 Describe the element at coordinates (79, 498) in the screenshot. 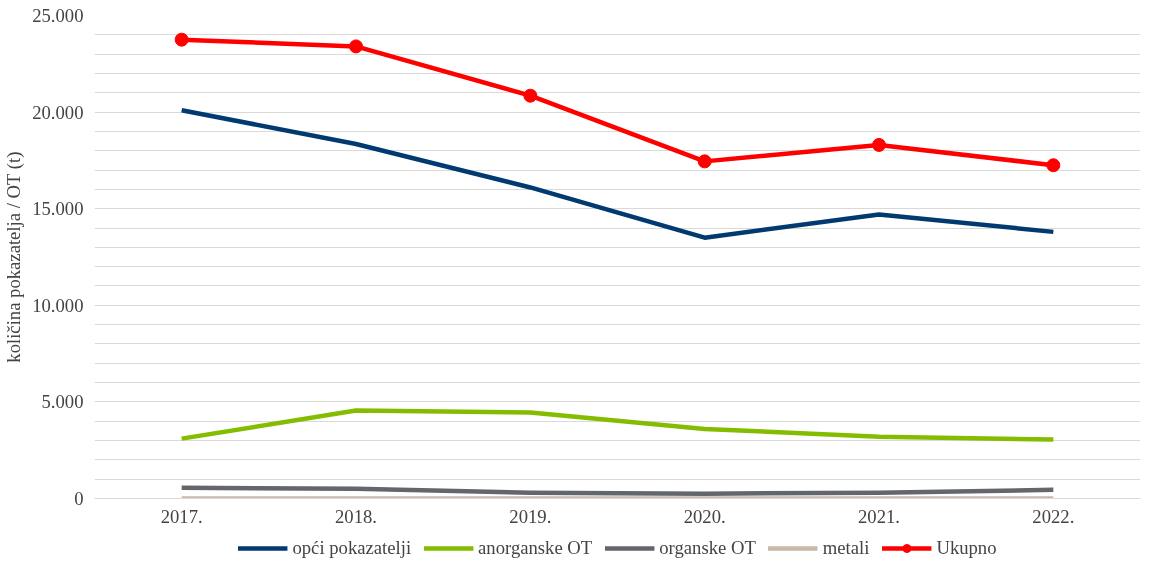

I see `y-tick-label: 0` at that location.